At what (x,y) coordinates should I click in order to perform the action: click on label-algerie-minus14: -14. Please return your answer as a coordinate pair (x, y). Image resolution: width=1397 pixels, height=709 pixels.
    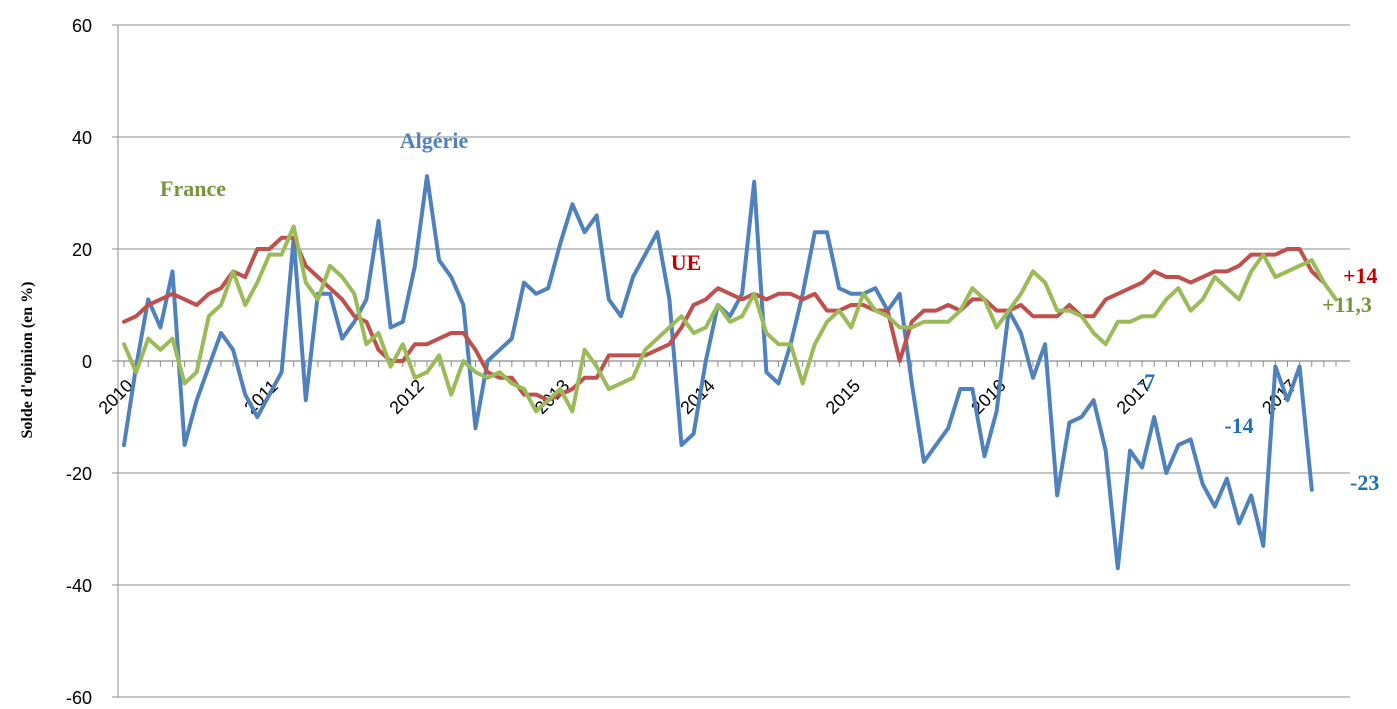
    Looking at the image, I should click on (1238, 425).